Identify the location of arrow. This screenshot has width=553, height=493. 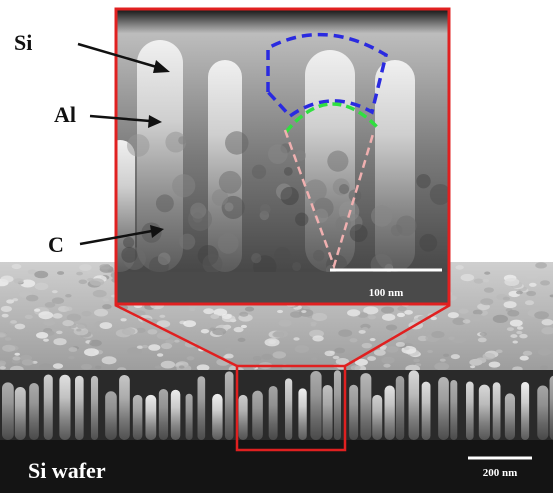
(116, 237).